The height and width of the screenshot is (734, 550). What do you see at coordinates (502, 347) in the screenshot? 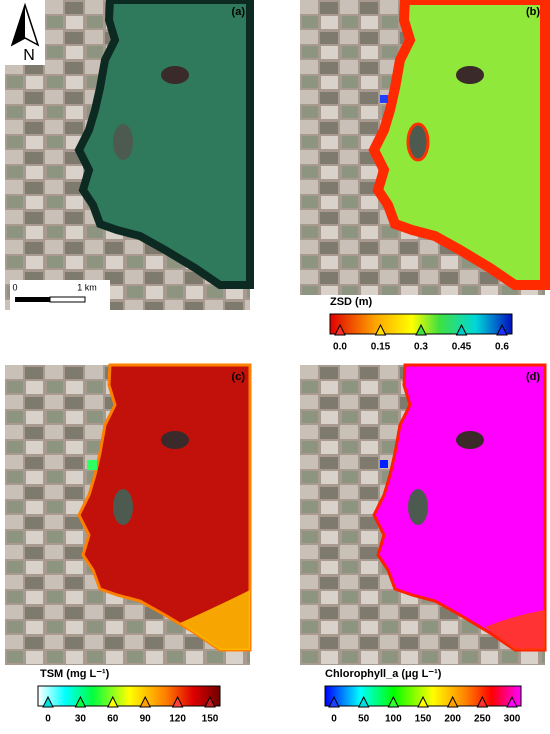
I see `tick-label: 0.6` at bounding box center [502, 347].